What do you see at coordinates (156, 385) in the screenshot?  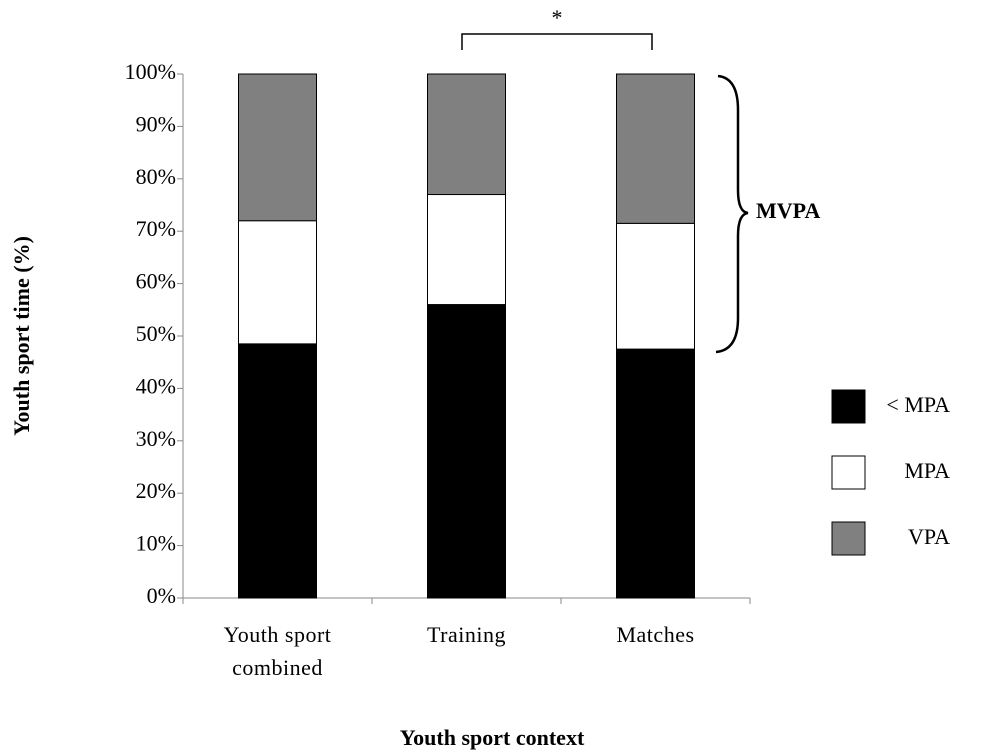 I see `y-tick-label: 40%` at bounding box center [156, 385].